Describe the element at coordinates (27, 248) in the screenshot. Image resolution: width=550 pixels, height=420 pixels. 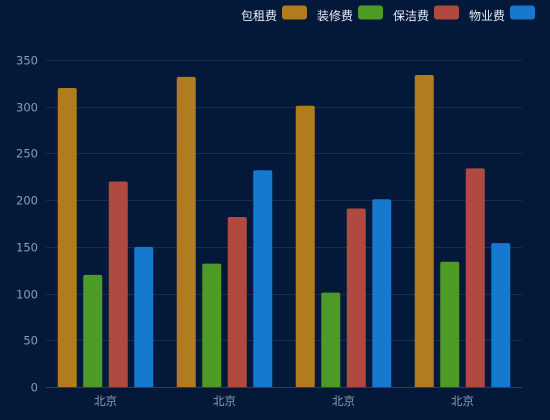
I see `y-tick-label: 150` at that location.